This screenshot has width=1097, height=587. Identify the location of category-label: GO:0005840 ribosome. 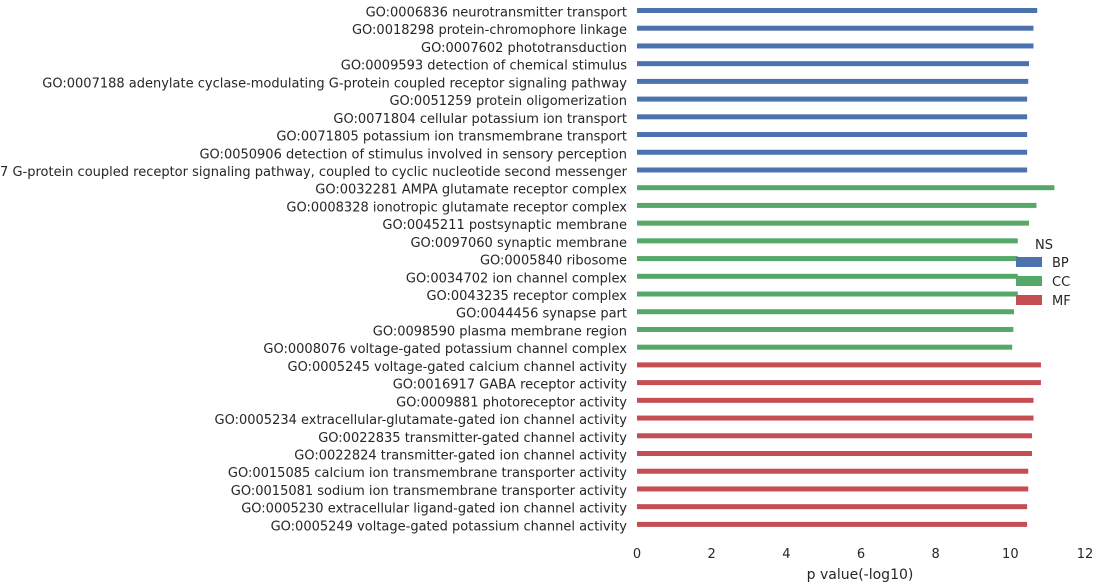
(553, 261).